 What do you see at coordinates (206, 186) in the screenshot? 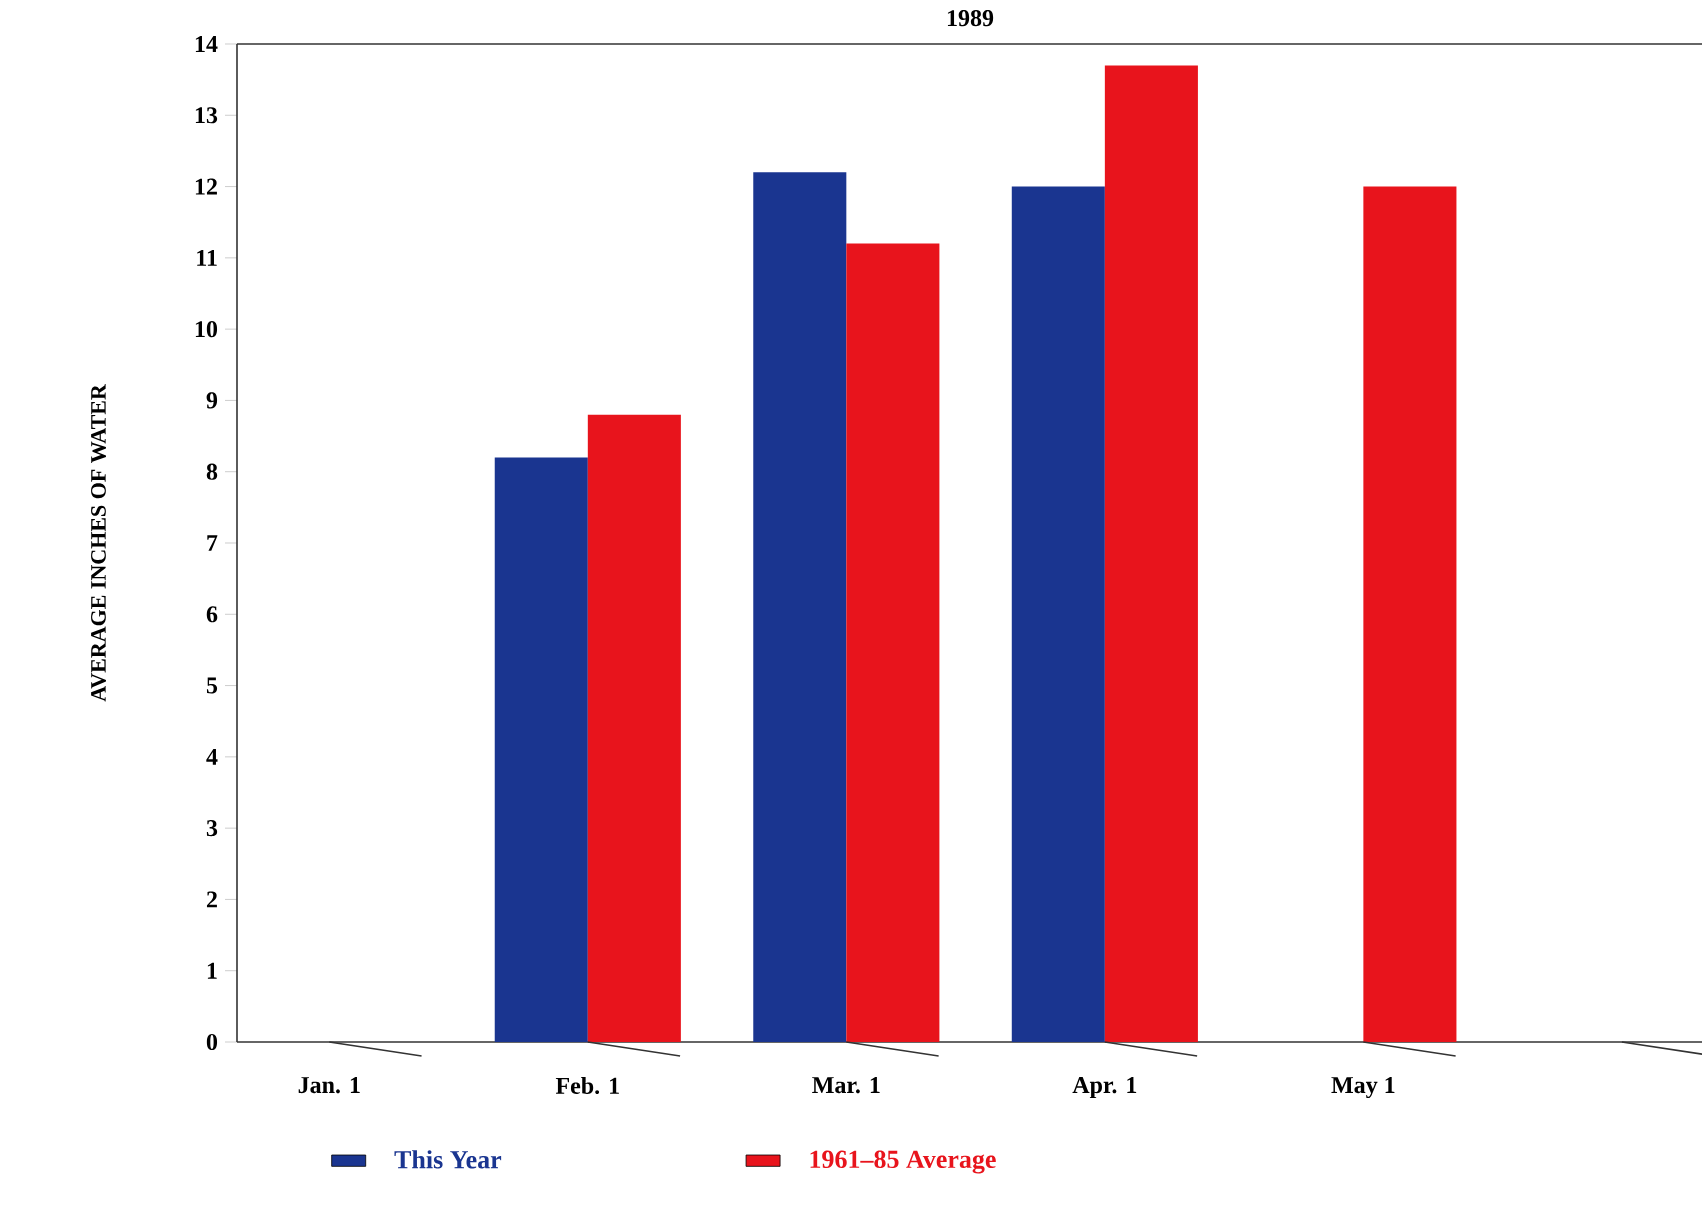
I see `y-tick-label: 12` at bounding box center [206, 186].